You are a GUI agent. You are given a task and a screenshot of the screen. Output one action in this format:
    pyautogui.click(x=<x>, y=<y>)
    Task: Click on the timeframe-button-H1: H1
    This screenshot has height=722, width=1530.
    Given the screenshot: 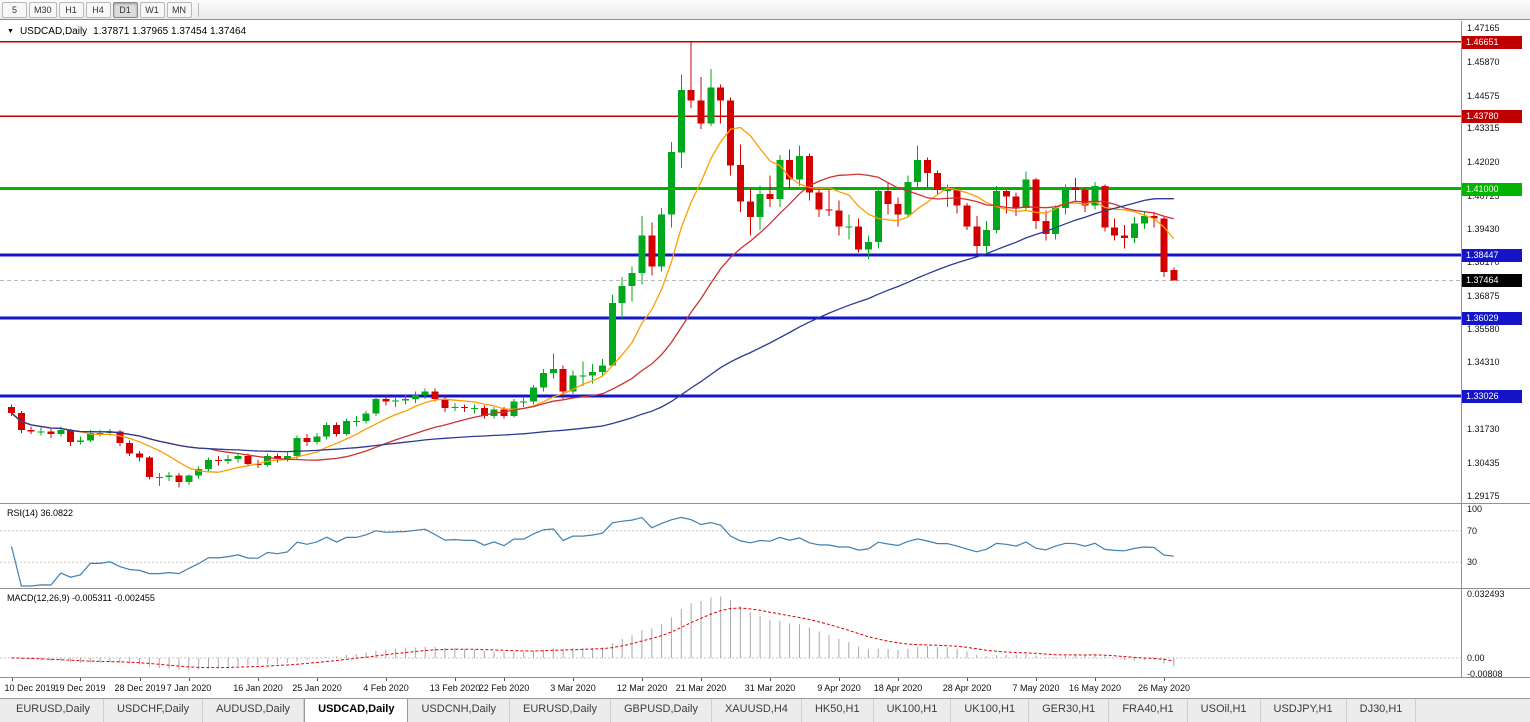 What is the action you would take?
    pyautogui.click(x=71, y=9)
    